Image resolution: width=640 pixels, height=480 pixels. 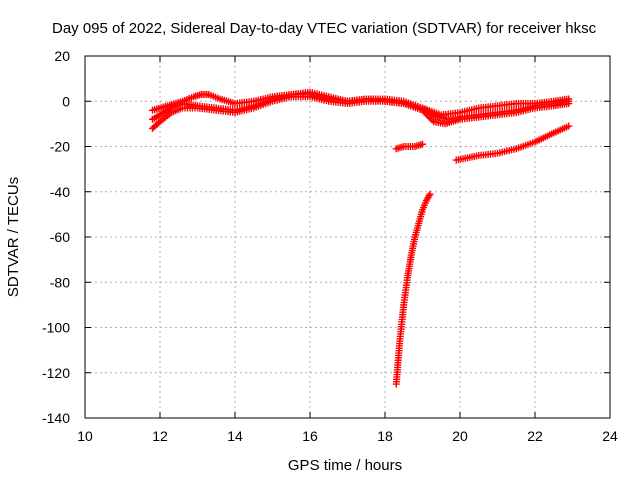 I want to click on y-axis-label: SDTVAR / TECUs, so click(x=13, y=237).